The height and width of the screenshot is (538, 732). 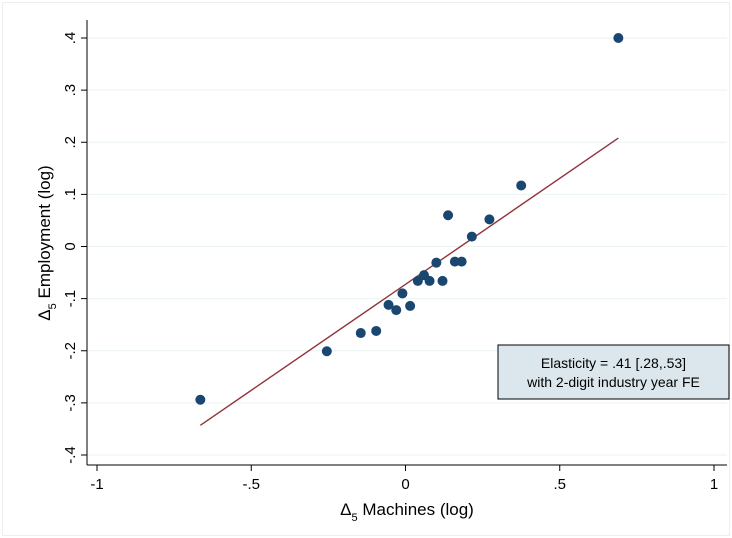 What do you see at coordinates (613, 382) in the screenshot?
I see `annotation-line-2: with 2-digit industry year FE` at bounding box center [613, 382].